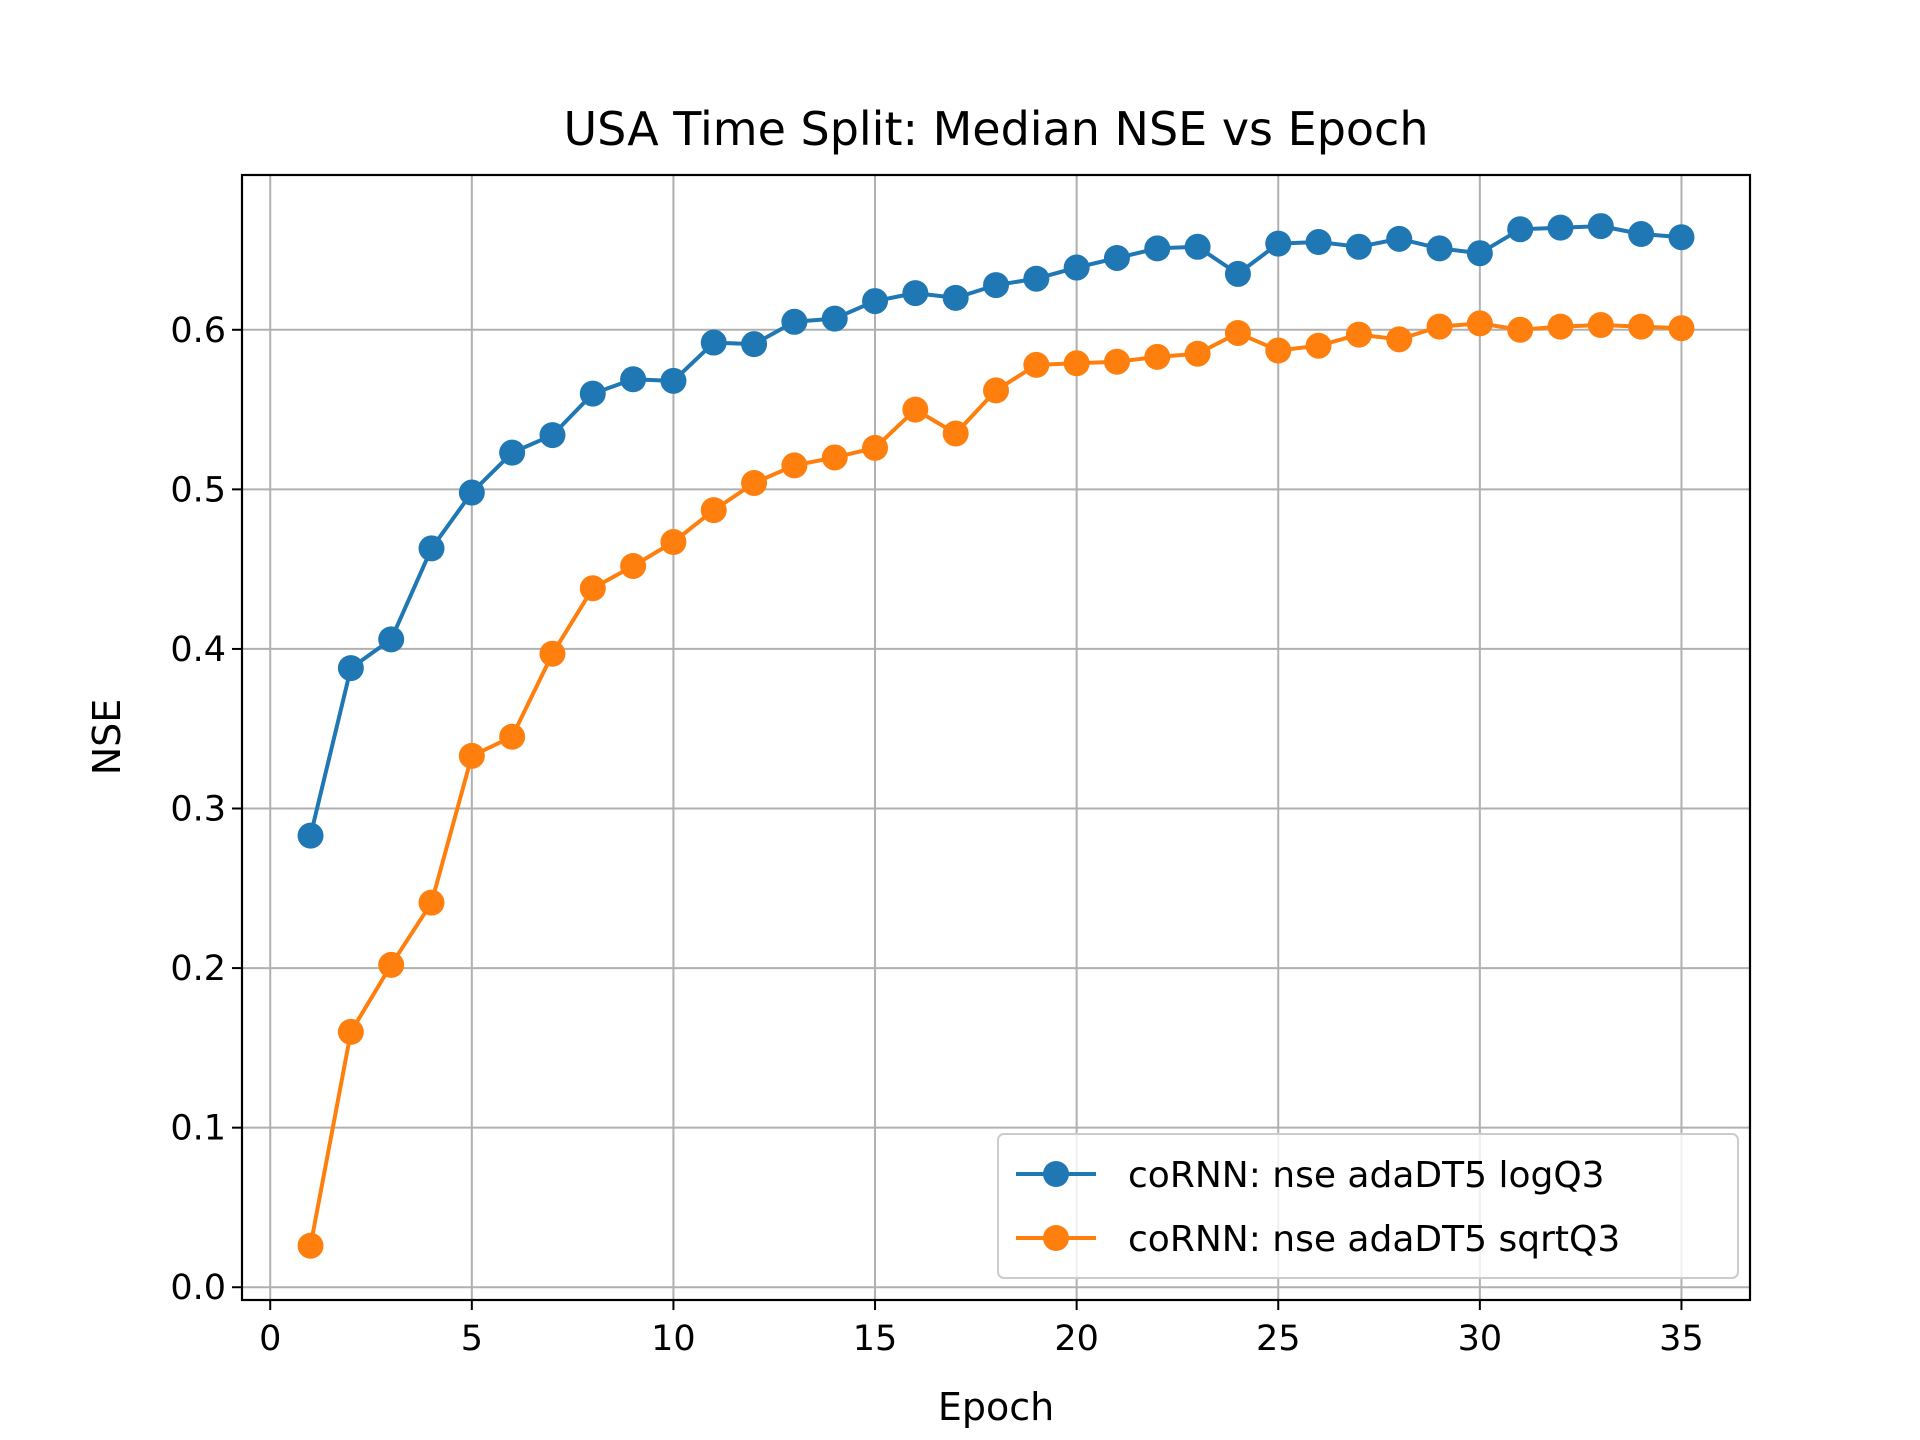 This screenshot has width=1920, height=1440. What do you see at coordinates (198, 969) in the screenshot?
I see `y-tick-label: 0.2` at bounding box center [198, 969].